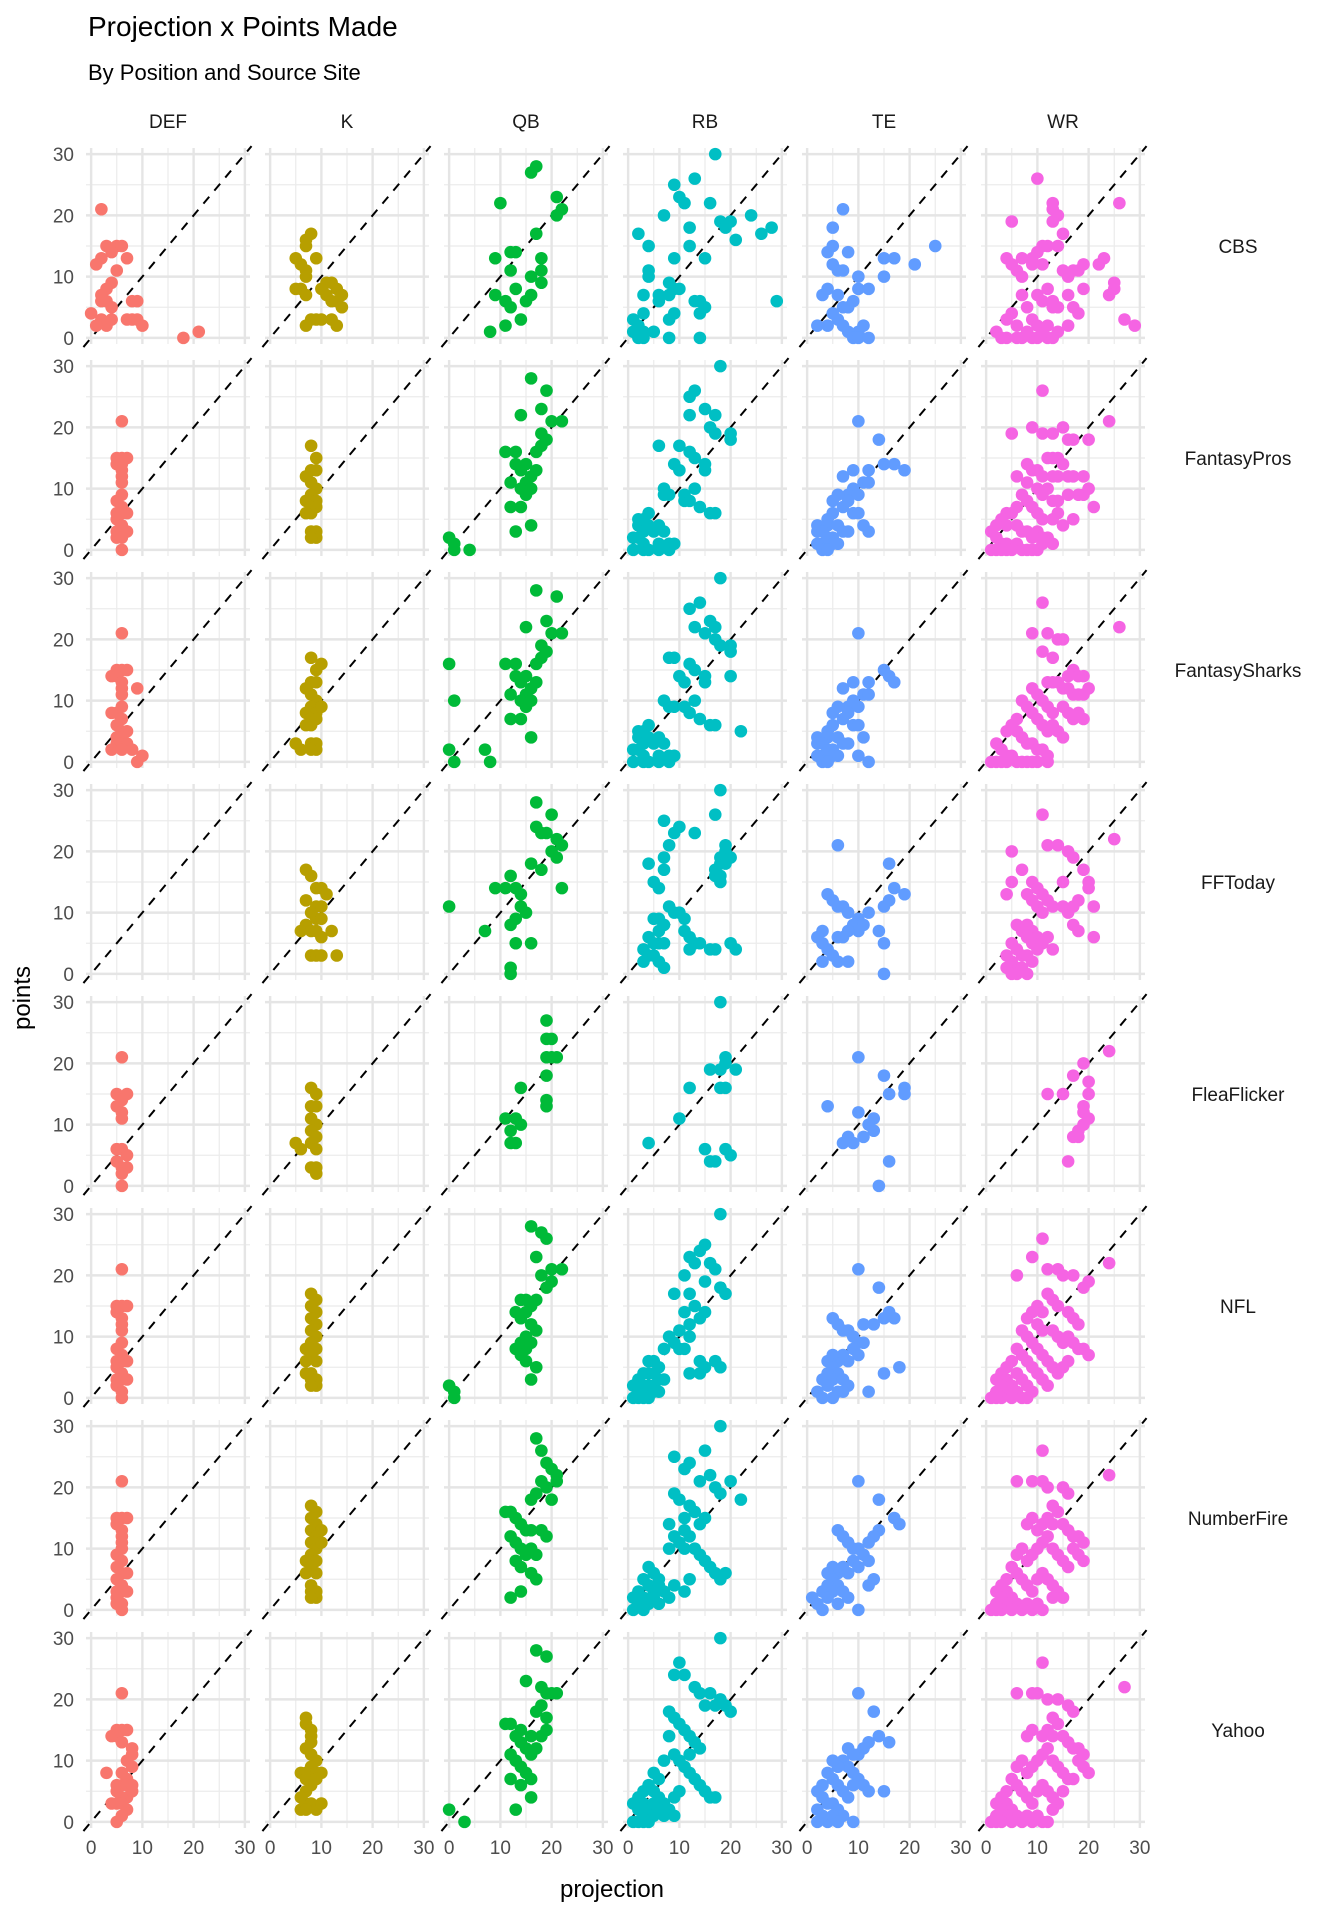 This screenshot has width=1344, height=1920. Describe the element at coordinates (193, 1848) in the screenshot. I see `x-tick-label: 20` at that location.